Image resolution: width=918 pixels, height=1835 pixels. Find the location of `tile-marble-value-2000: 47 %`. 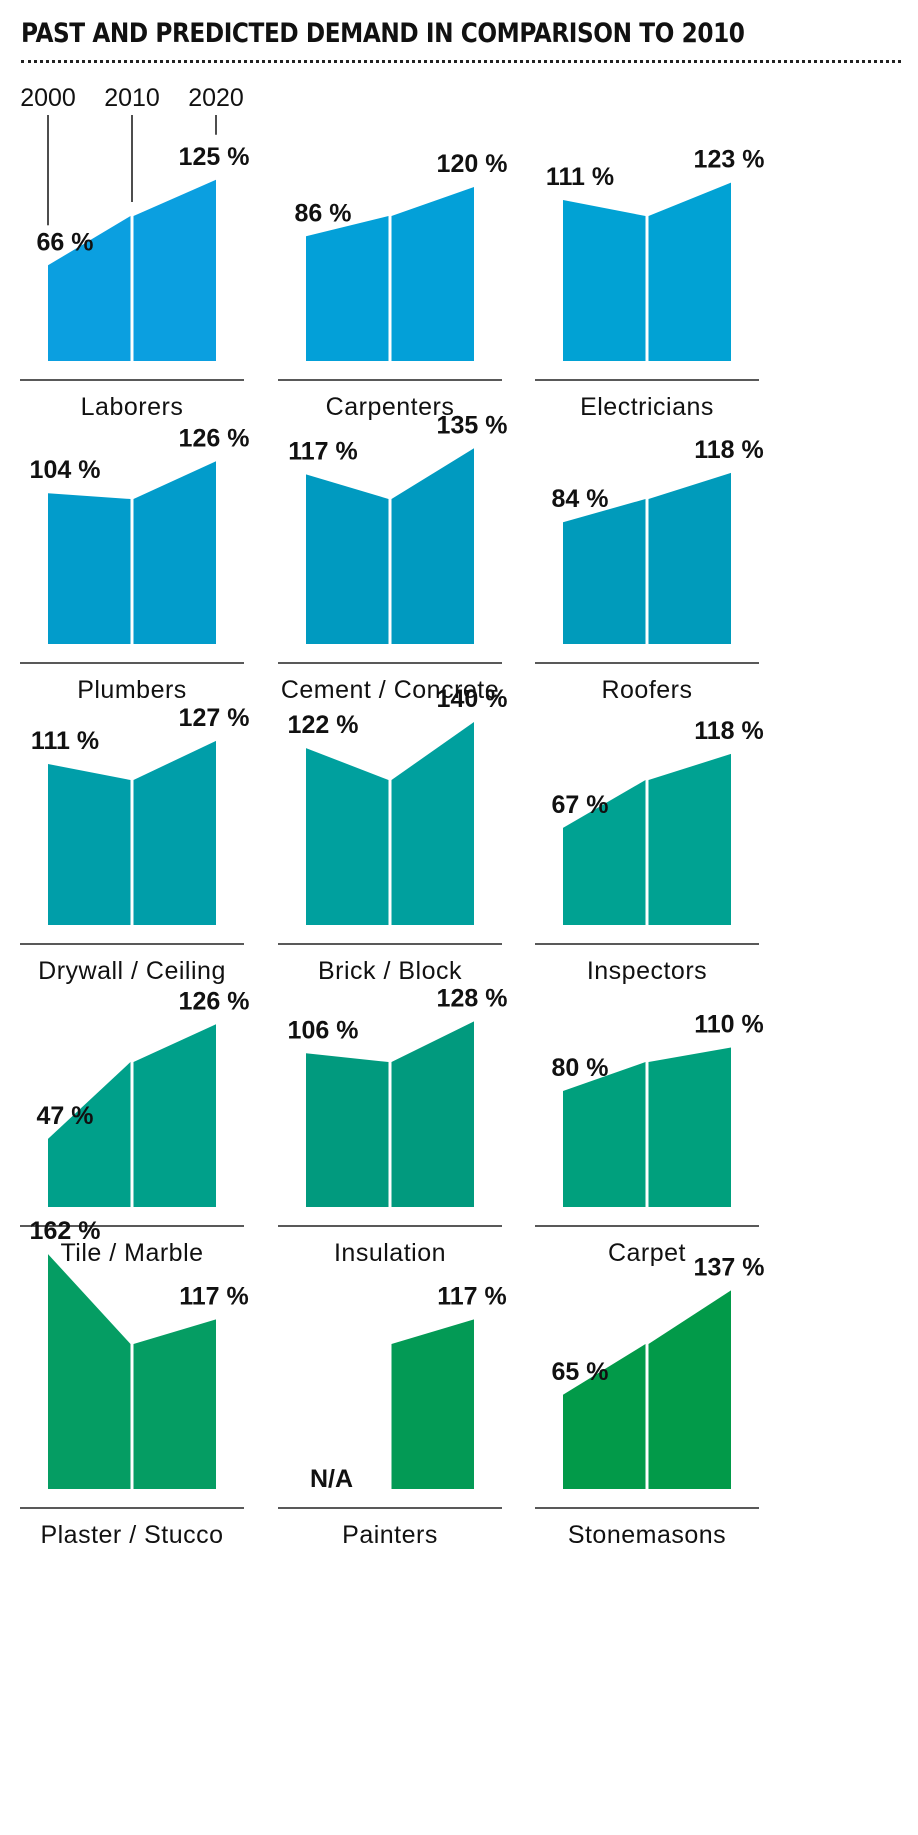

tile-marble-value-2000: 47 % is located at coordinates (65, 1116).